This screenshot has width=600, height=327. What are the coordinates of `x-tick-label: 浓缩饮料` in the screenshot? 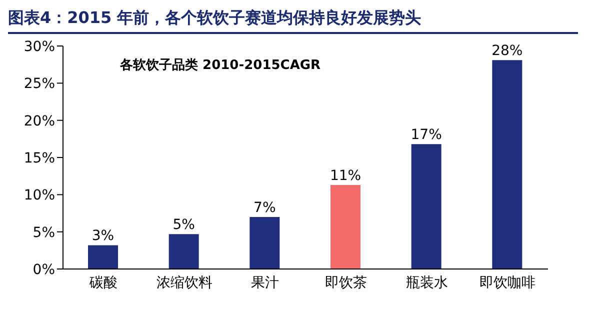 It's located at (184, 282).